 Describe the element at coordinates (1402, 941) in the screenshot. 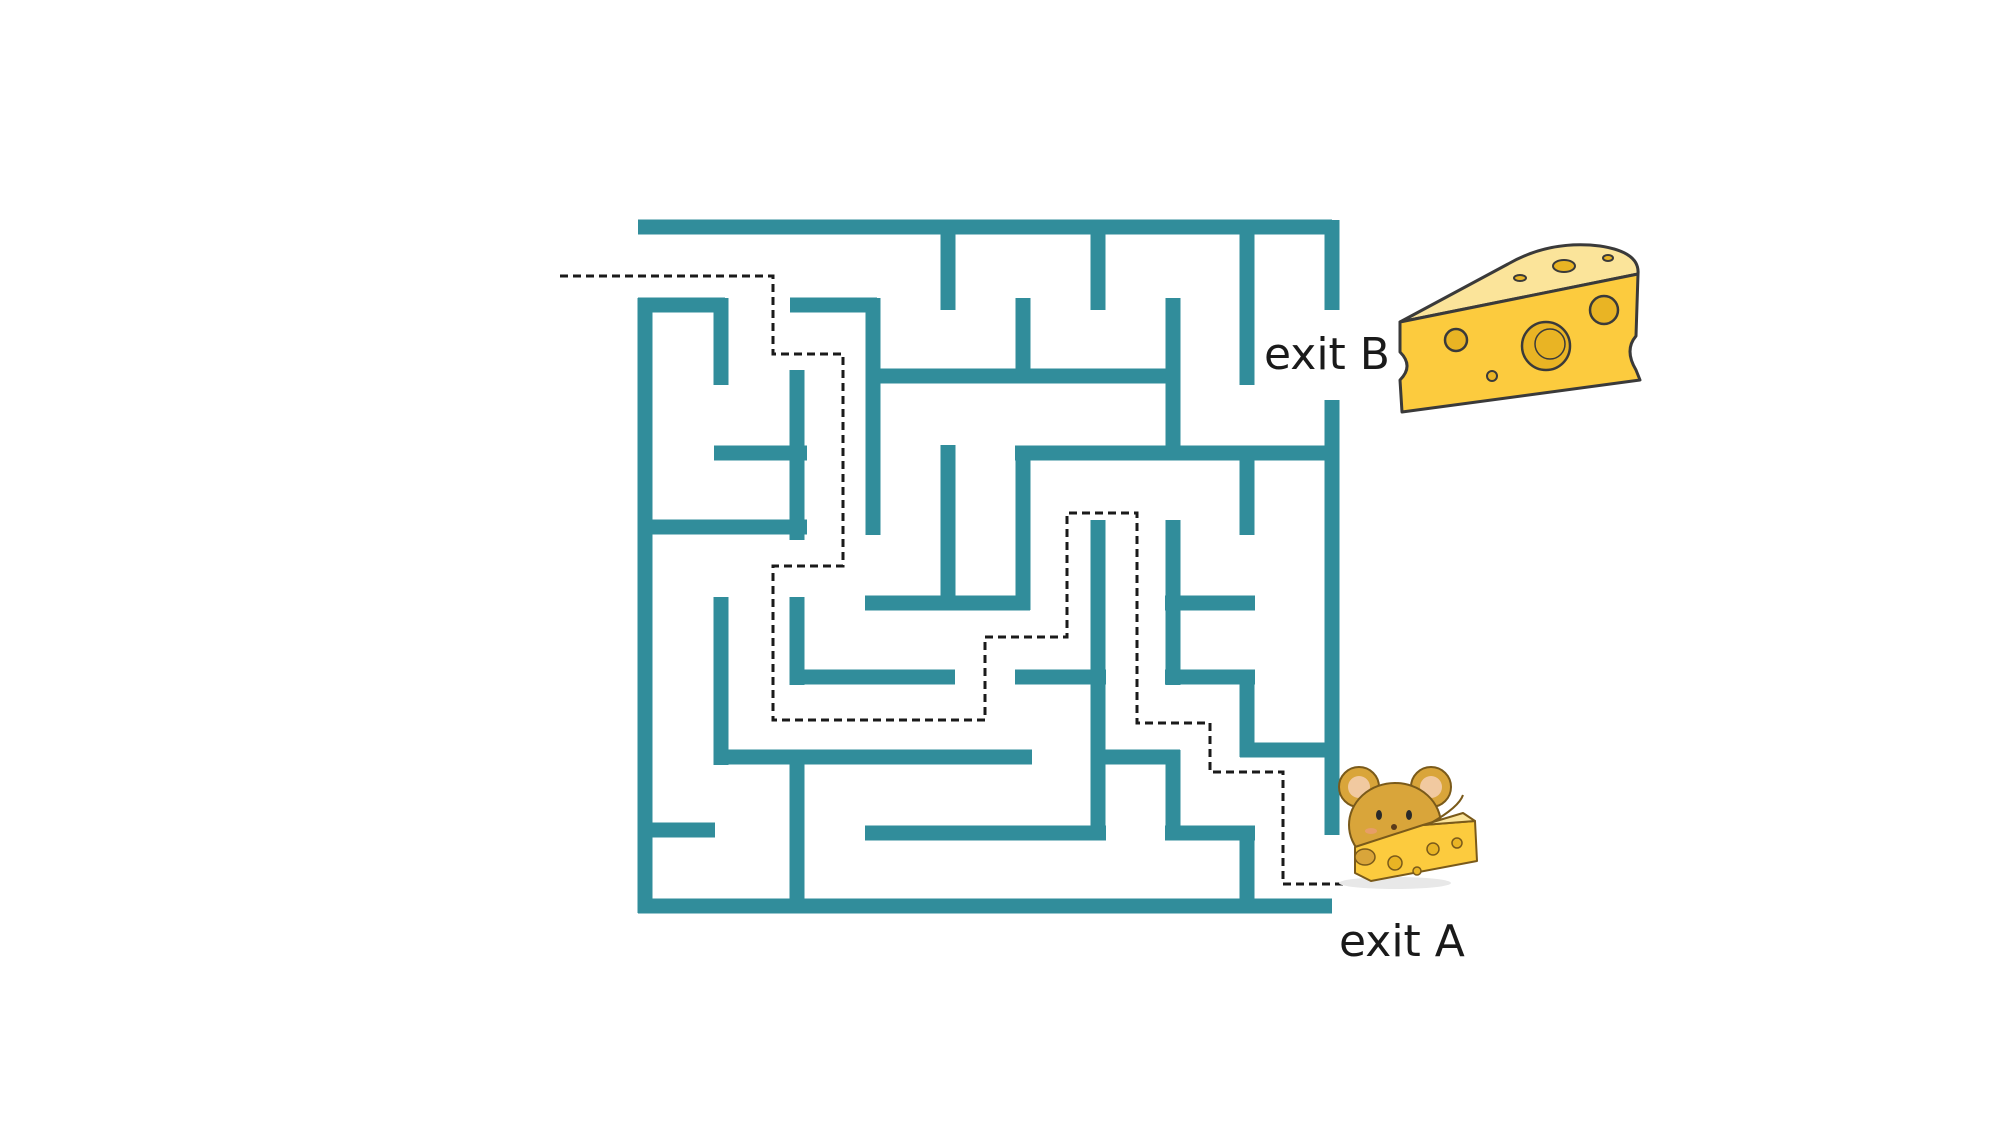

I see `exit-a-label: exit A` at that location.